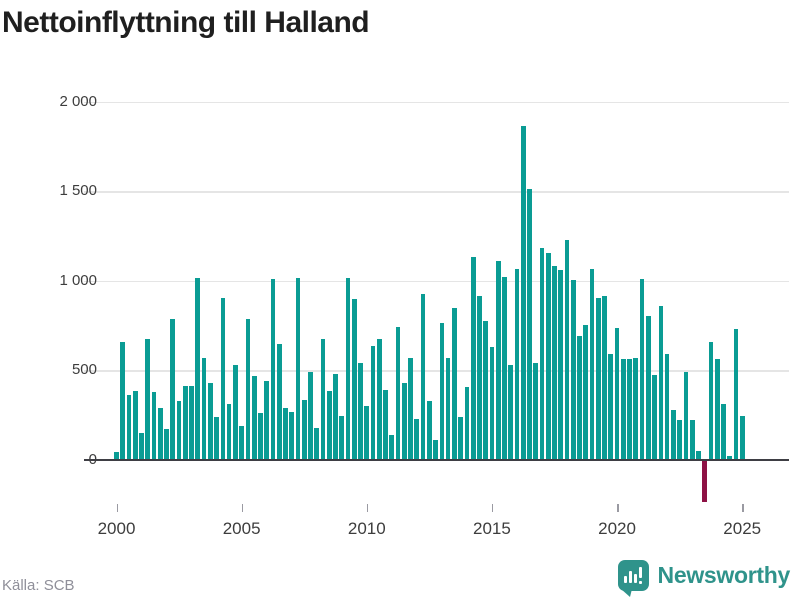 The image size is (800, 600). I want to click on bar-2008-Q4, so click(335, 416).